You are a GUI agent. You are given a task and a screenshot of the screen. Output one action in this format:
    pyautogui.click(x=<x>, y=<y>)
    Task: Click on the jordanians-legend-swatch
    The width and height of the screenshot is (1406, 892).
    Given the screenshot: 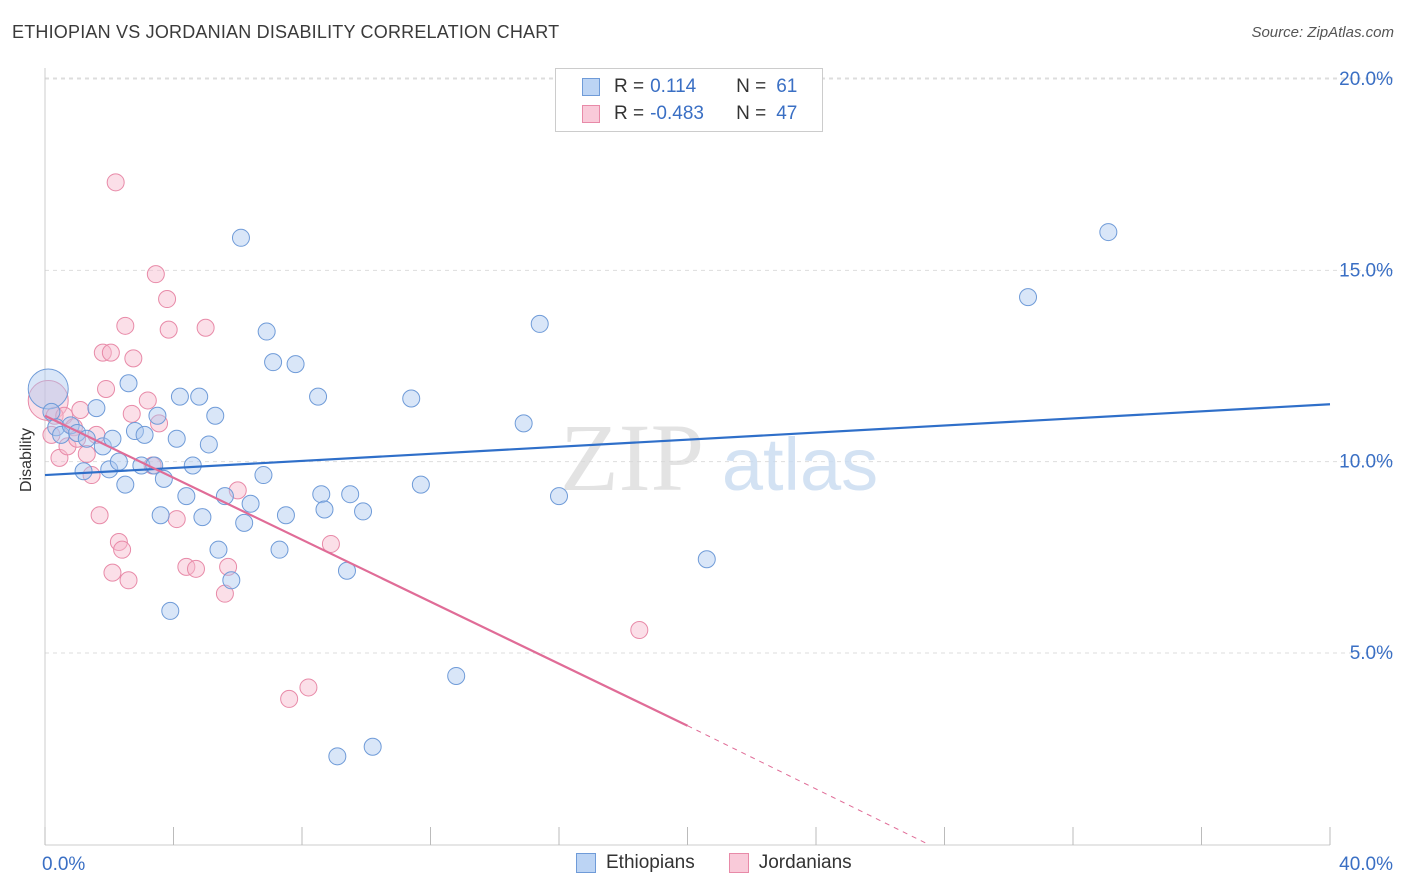 What is the action you would take?
    pyautogui.click(x=738, y=863)
    